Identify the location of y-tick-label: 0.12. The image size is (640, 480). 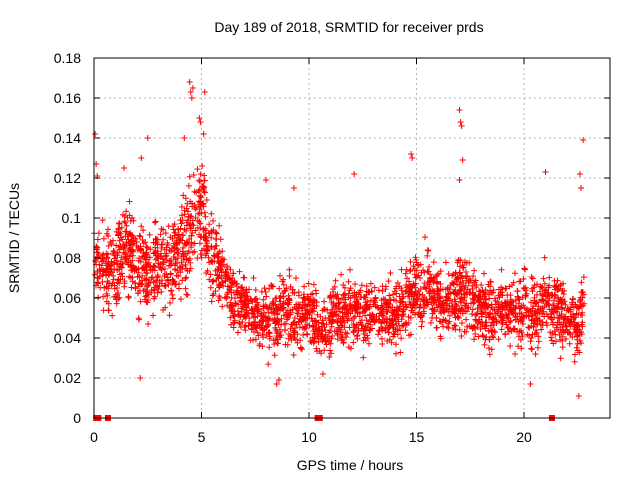
(67, 178).